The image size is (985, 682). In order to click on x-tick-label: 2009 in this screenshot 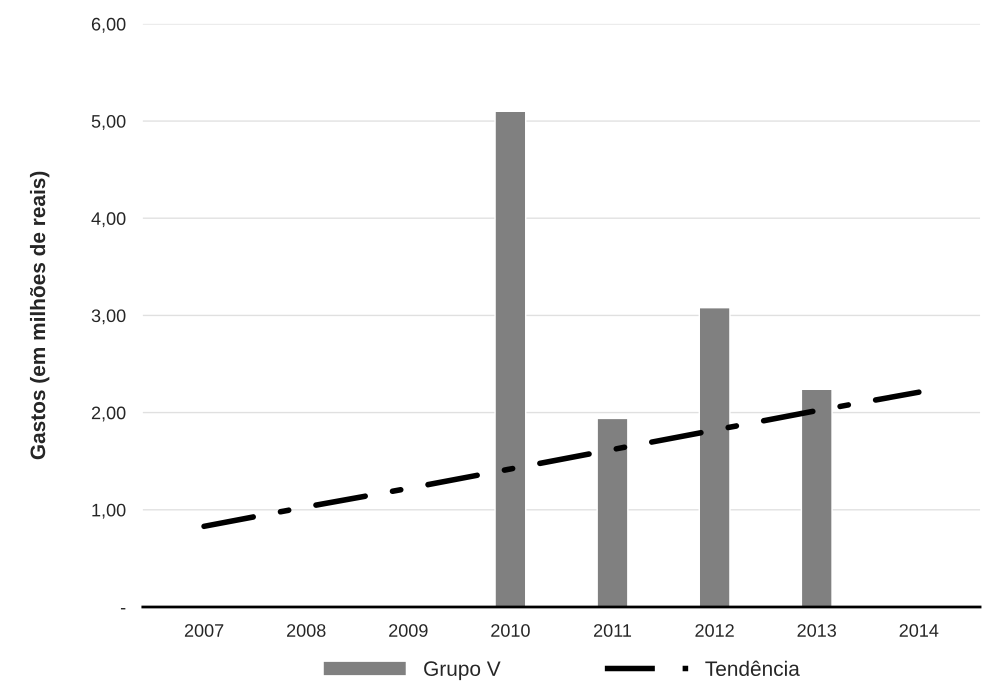, I will do `click(408, 630)`.